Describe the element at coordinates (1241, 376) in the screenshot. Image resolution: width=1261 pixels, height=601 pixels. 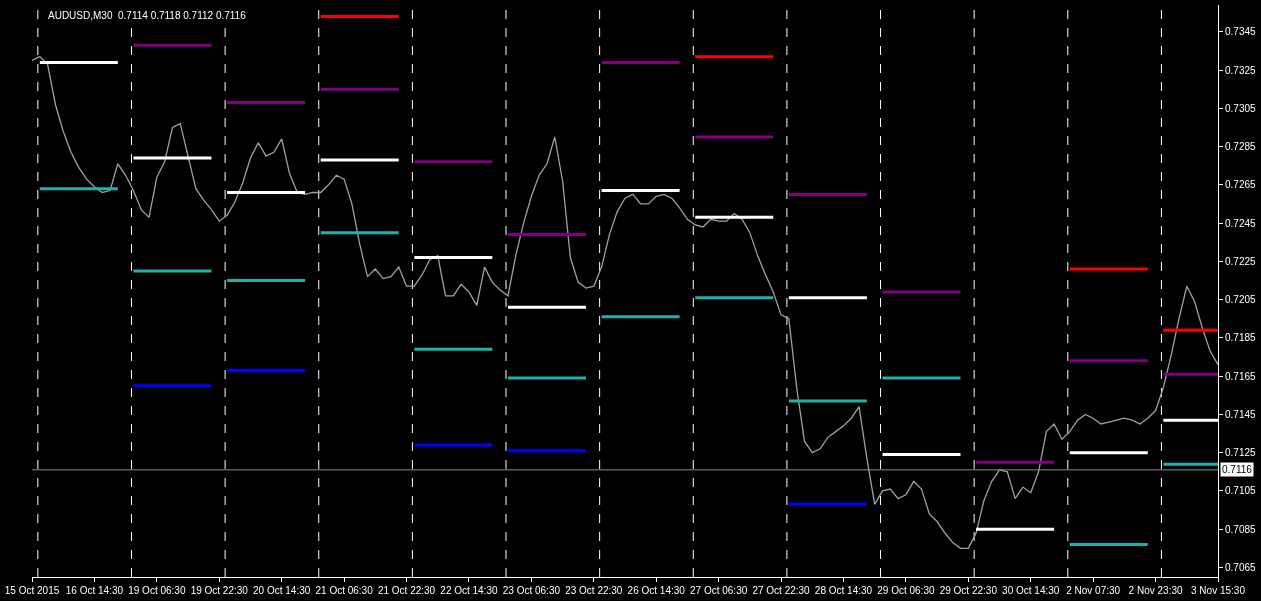
I see `y-tick-label: 0.7165` at that location.